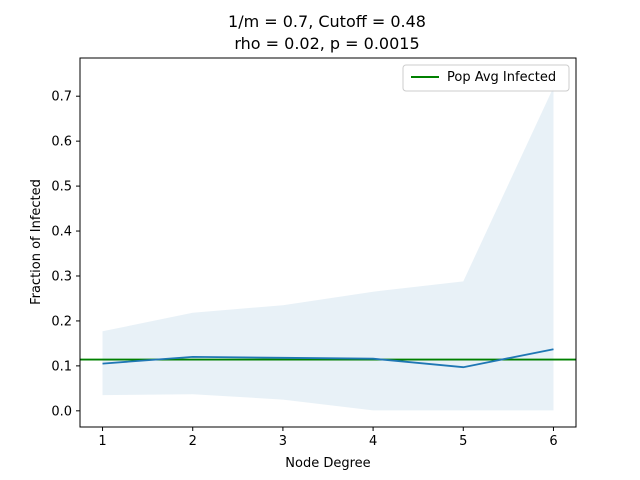 The height and width of the screenshot is (480, 640). What do you see at coordinates (61, 232) in the screenshot?
I see `y-tick-label: 0.4` at bounding box center [61, 232].